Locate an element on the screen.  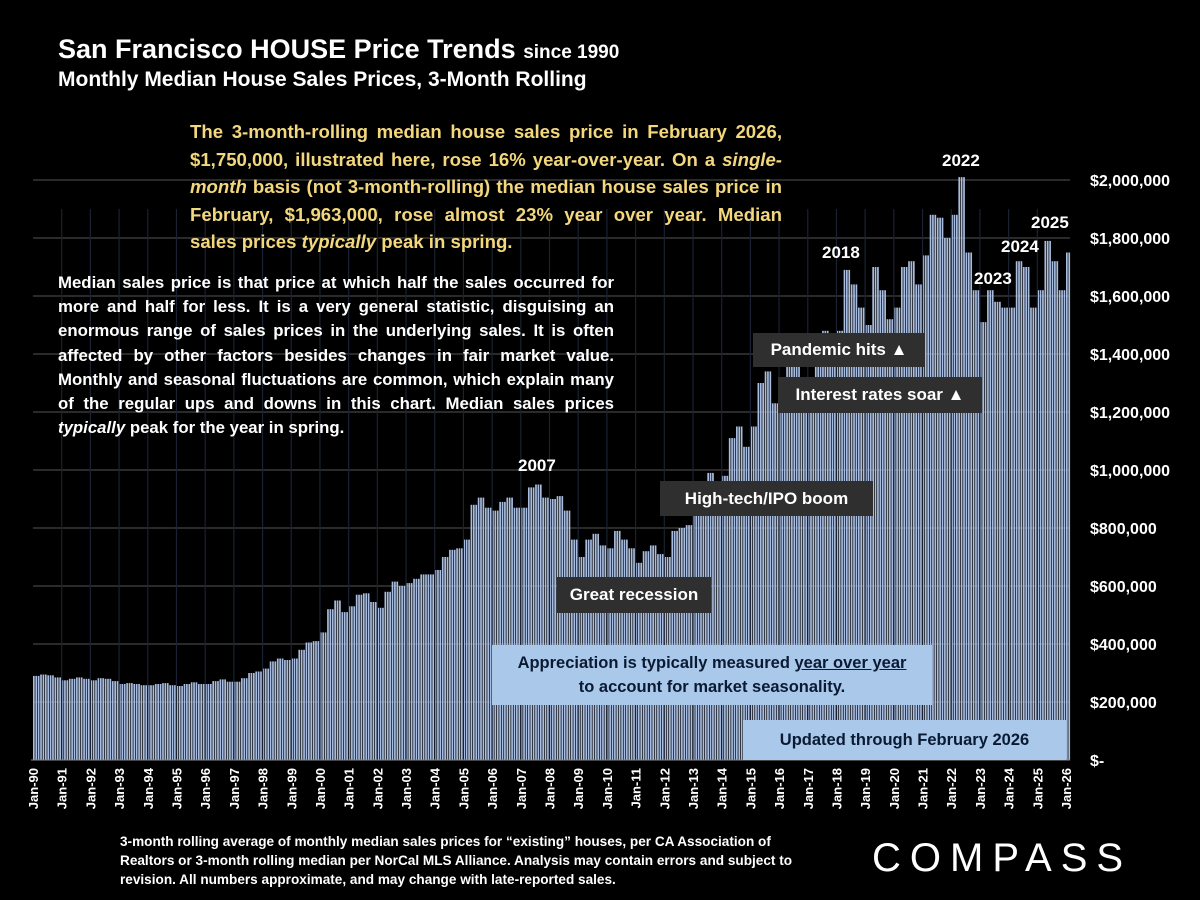
x-tick-label: Jan-10 is located at coordinates (607, 788).